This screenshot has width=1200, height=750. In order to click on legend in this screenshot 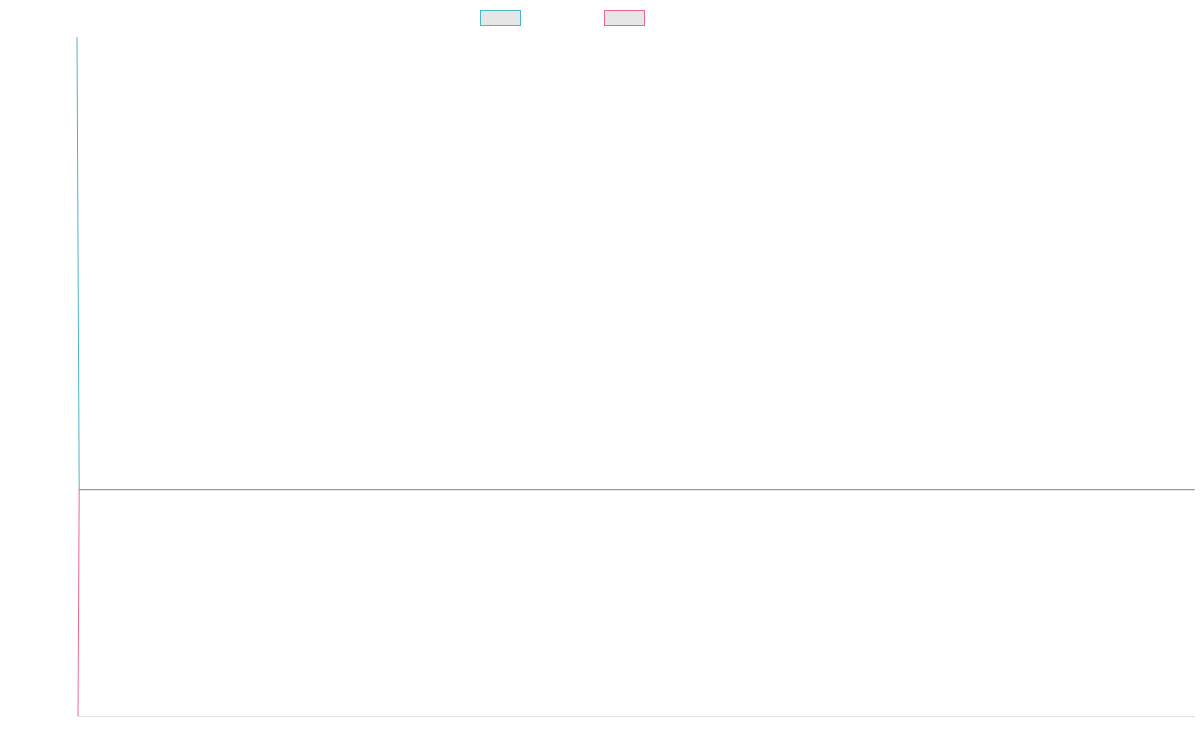, I will do `click(562, 18)`.